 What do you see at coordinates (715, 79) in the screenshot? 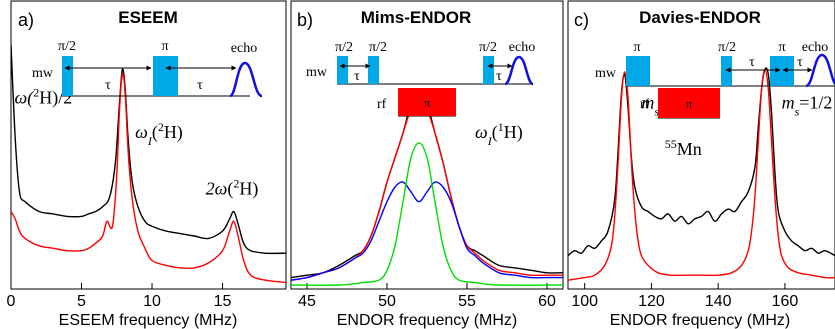
I see `pulse-sequence-davies: mw π π/2 π echo τ τ rf π` at bounding box center [715, 79].